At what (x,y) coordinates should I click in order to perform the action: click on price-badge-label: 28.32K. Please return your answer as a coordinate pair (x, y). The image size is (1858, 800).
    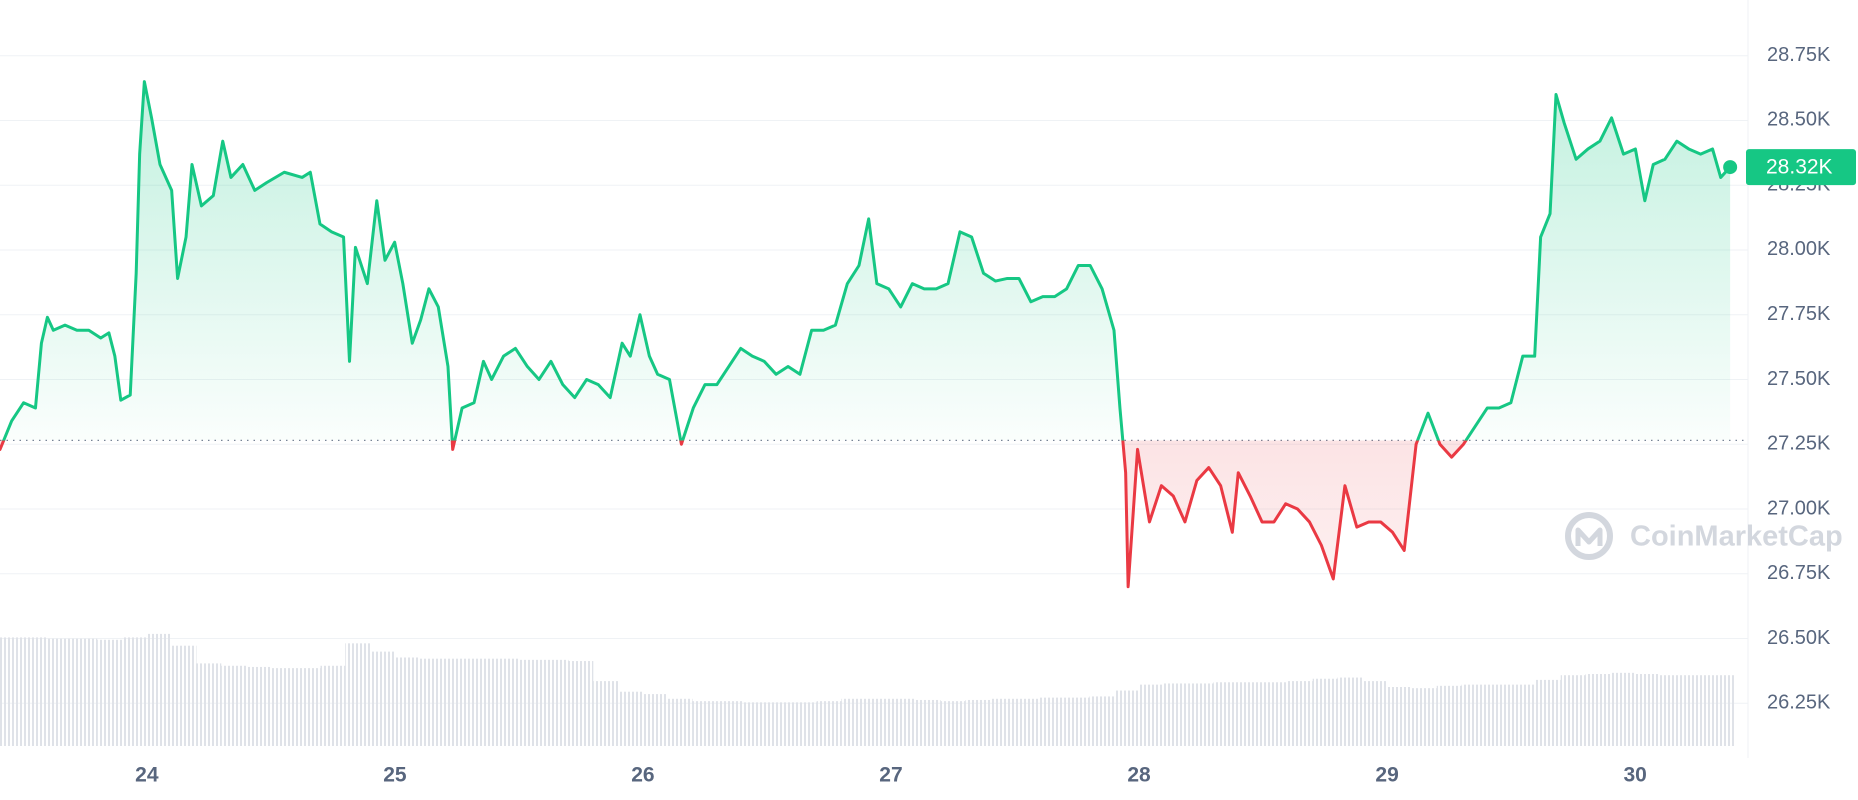
    Looking at the image, I should click on (1799, 167).